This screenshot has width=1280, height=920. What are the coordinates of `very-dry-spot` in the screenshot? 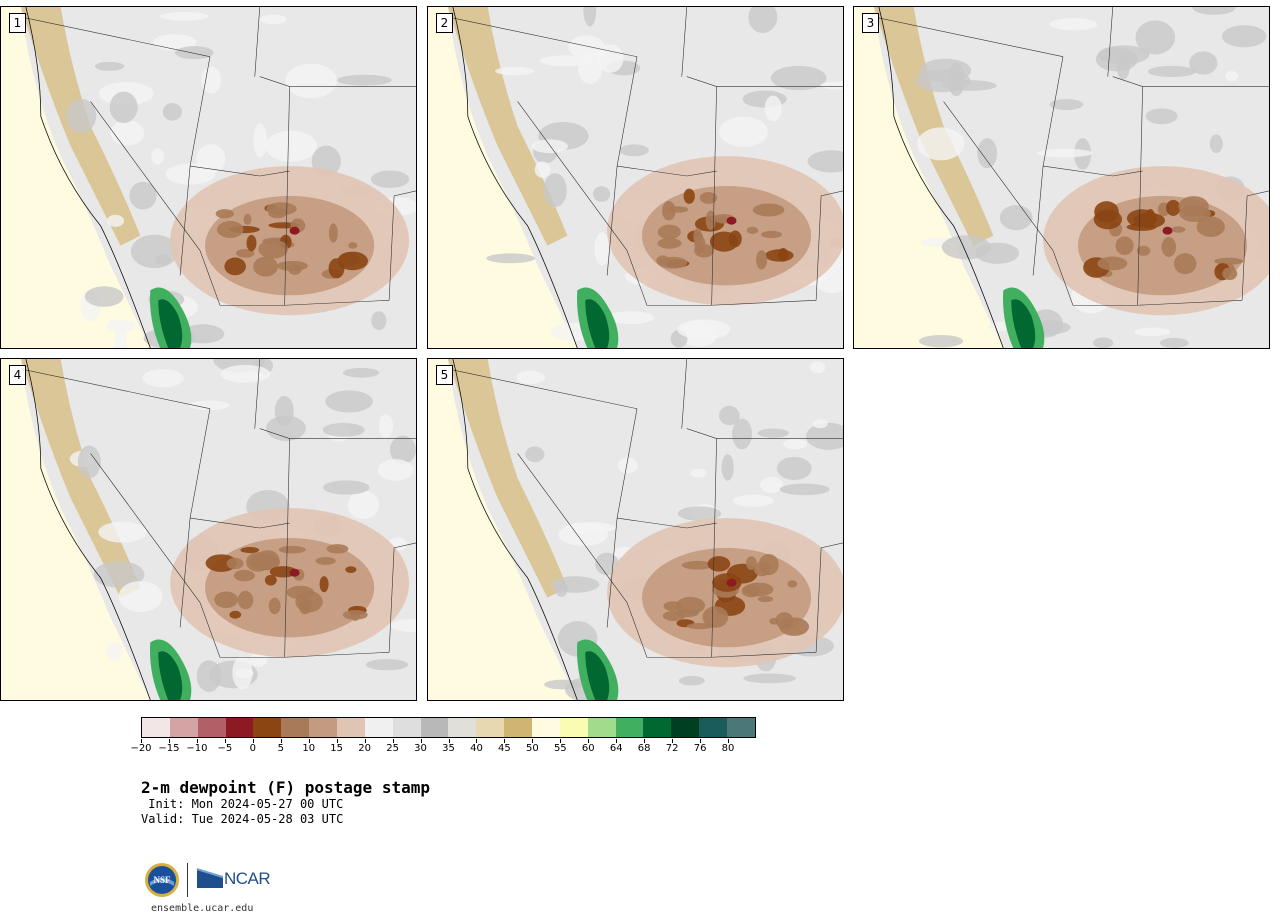 It's located at (294, 230).